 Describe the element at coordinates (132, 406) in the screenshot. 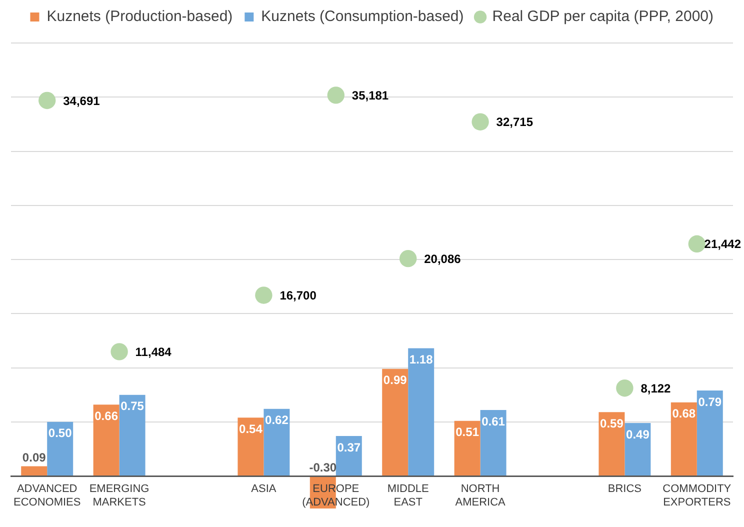

I see `data-label: 0.75` at that location.